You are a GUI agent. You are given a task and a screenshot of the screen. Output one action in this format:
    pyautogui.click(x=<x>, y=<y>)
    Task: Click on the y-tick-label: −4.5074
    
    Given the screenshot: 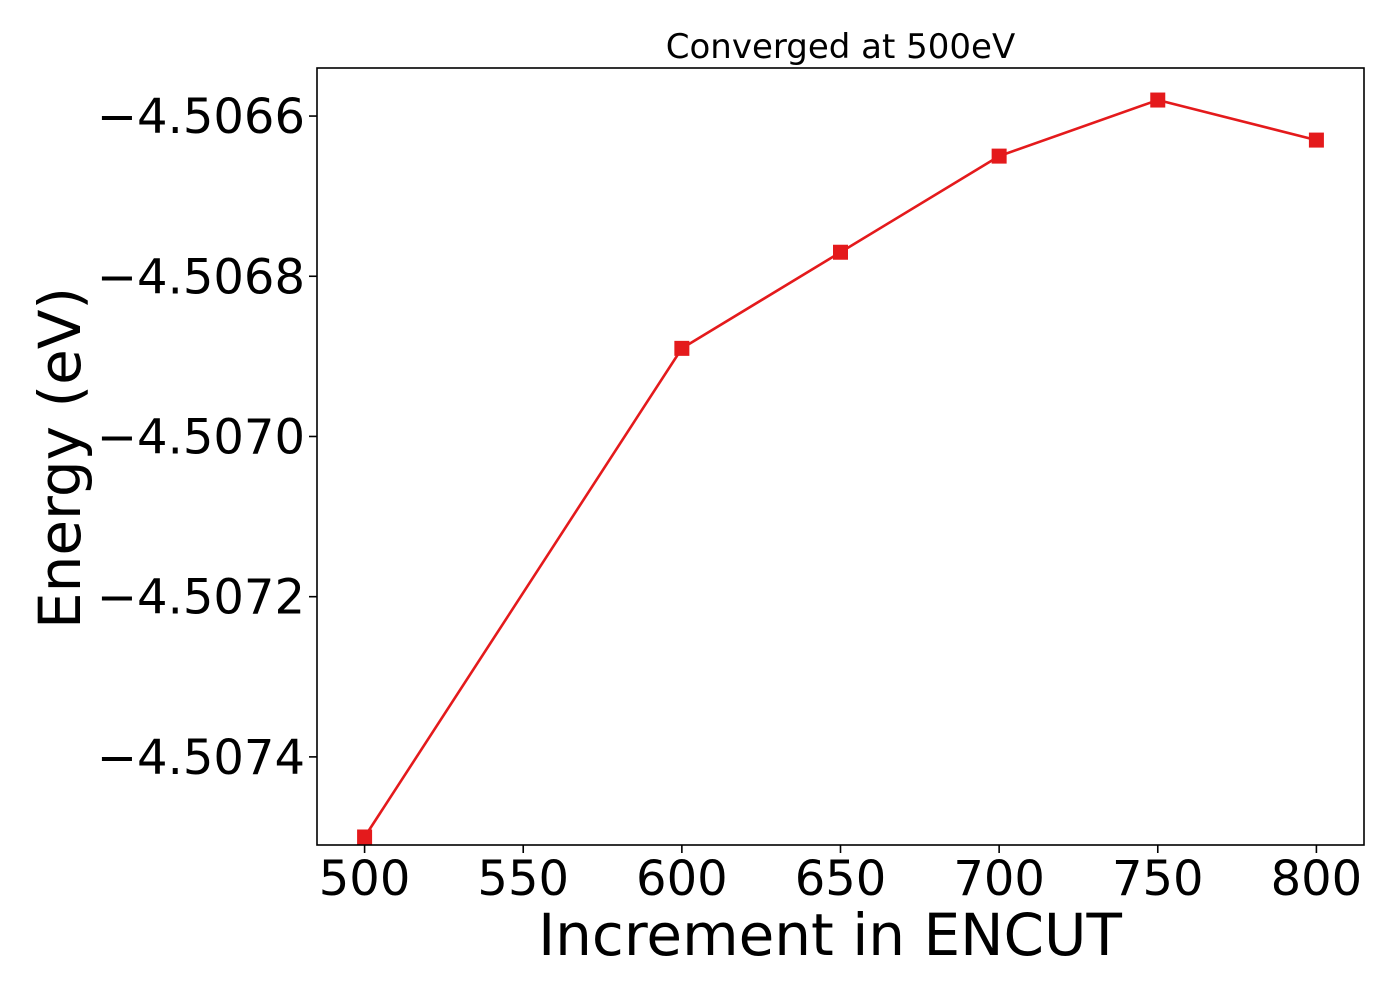 What is the action you would take?
    pyautogui.click(x=201, y=758)
    